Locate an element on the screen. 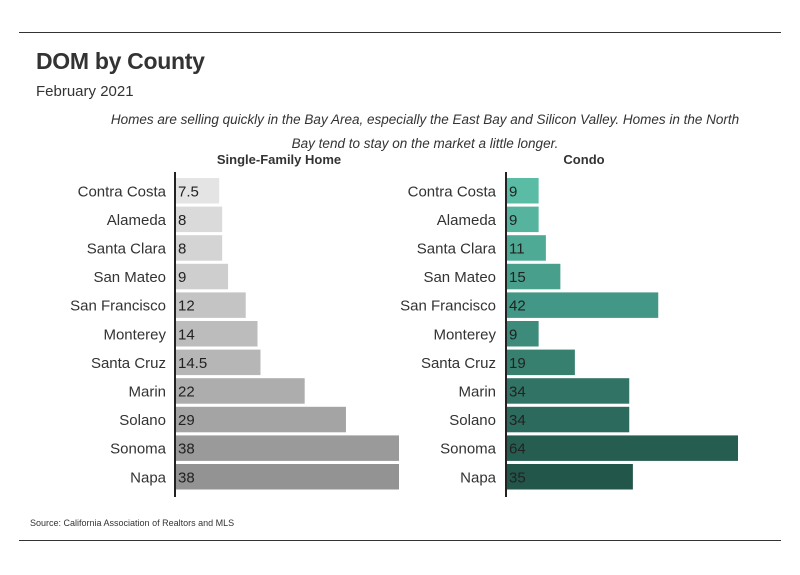  sfh-value-label: 12 is located at coordinates (186, 306).